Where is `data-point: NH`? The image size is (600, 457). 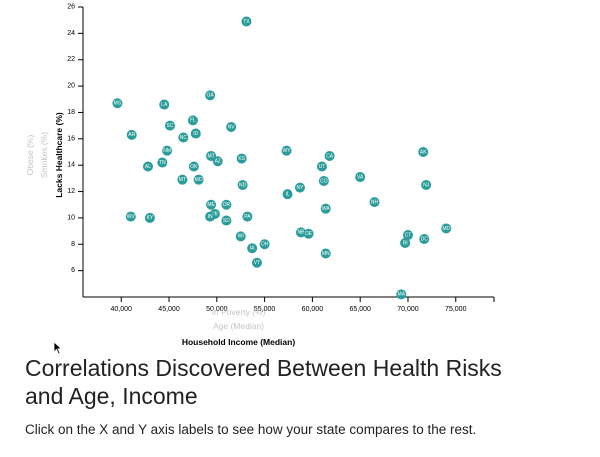
data-point: NH is located at coordinates (374, 202).